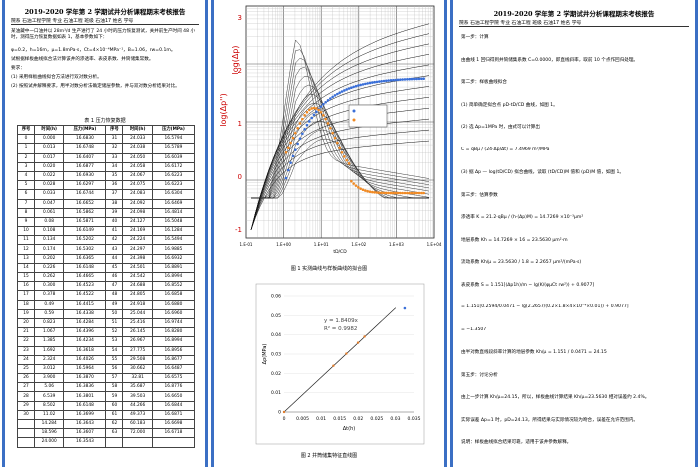 Image resolution: width=700 pixels, height=467 pixels. I want to click on table-cell: 27, so click(26, 387).